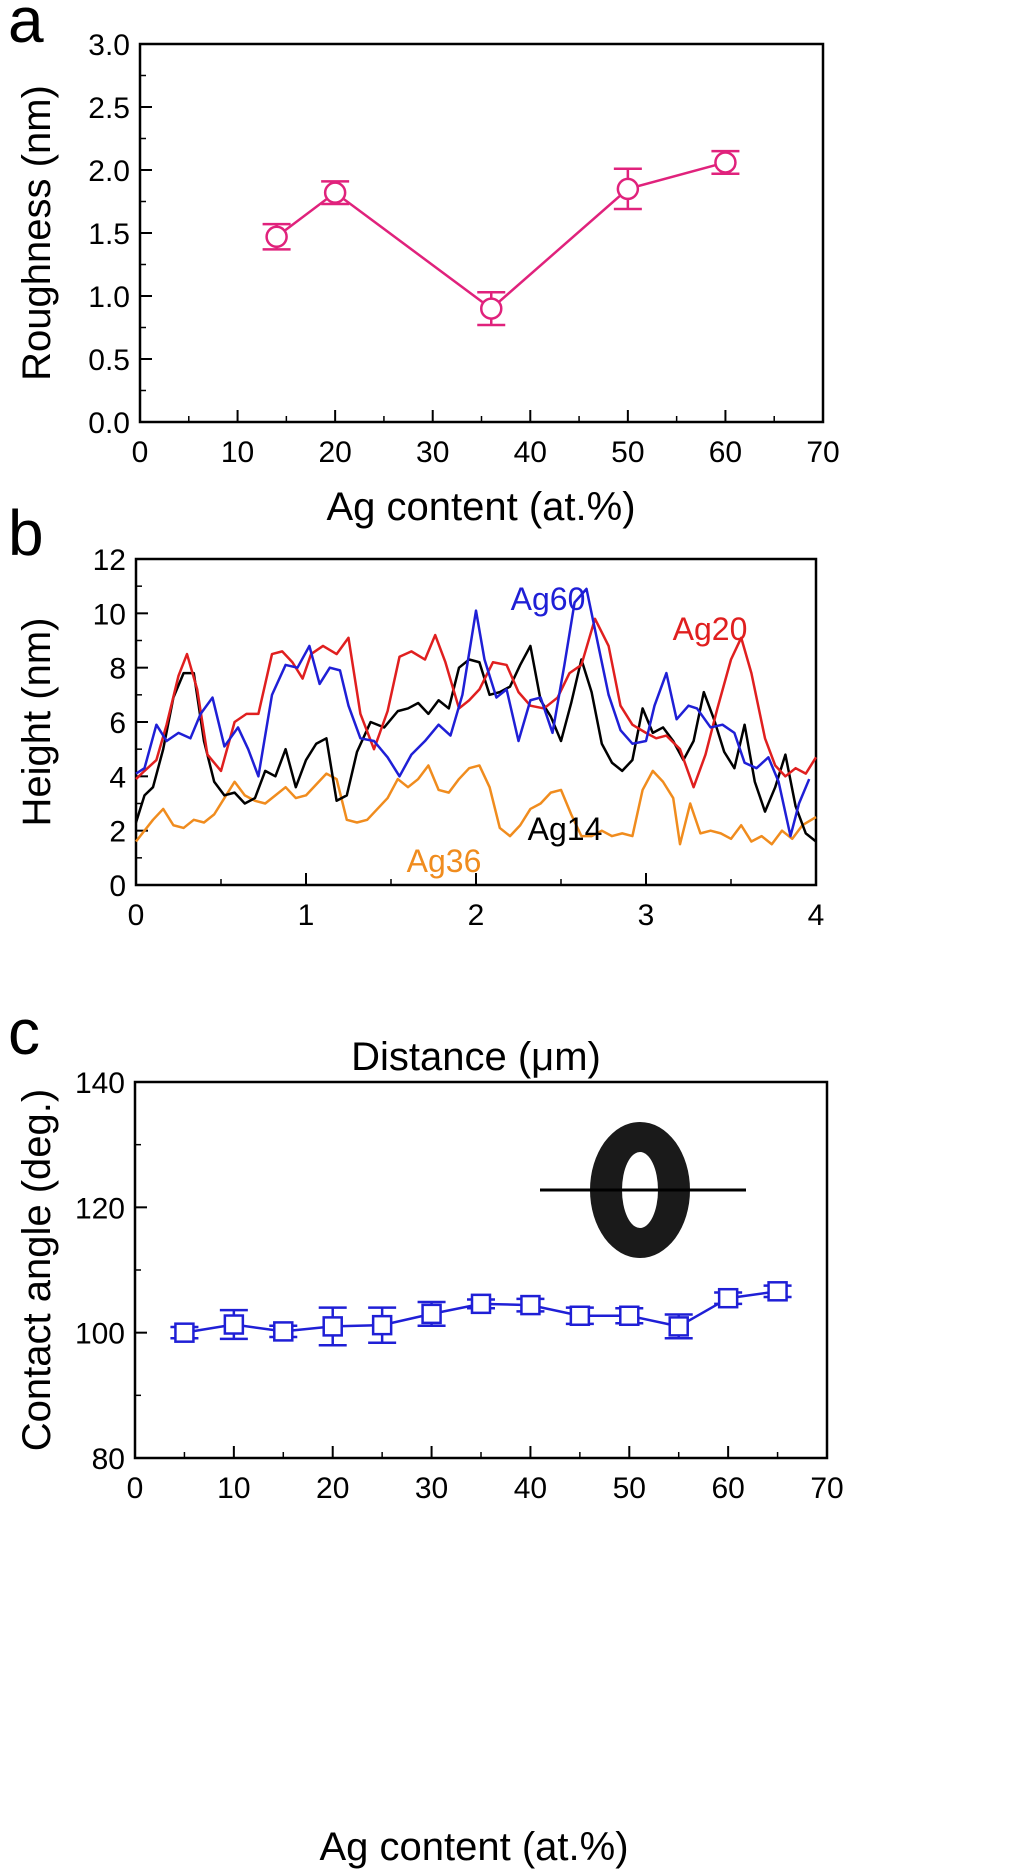  What do you see at coordinates (108, 1459) in the screenshot?
I see `c-y-tick-label: 80` at bounding box center [108, 1459].